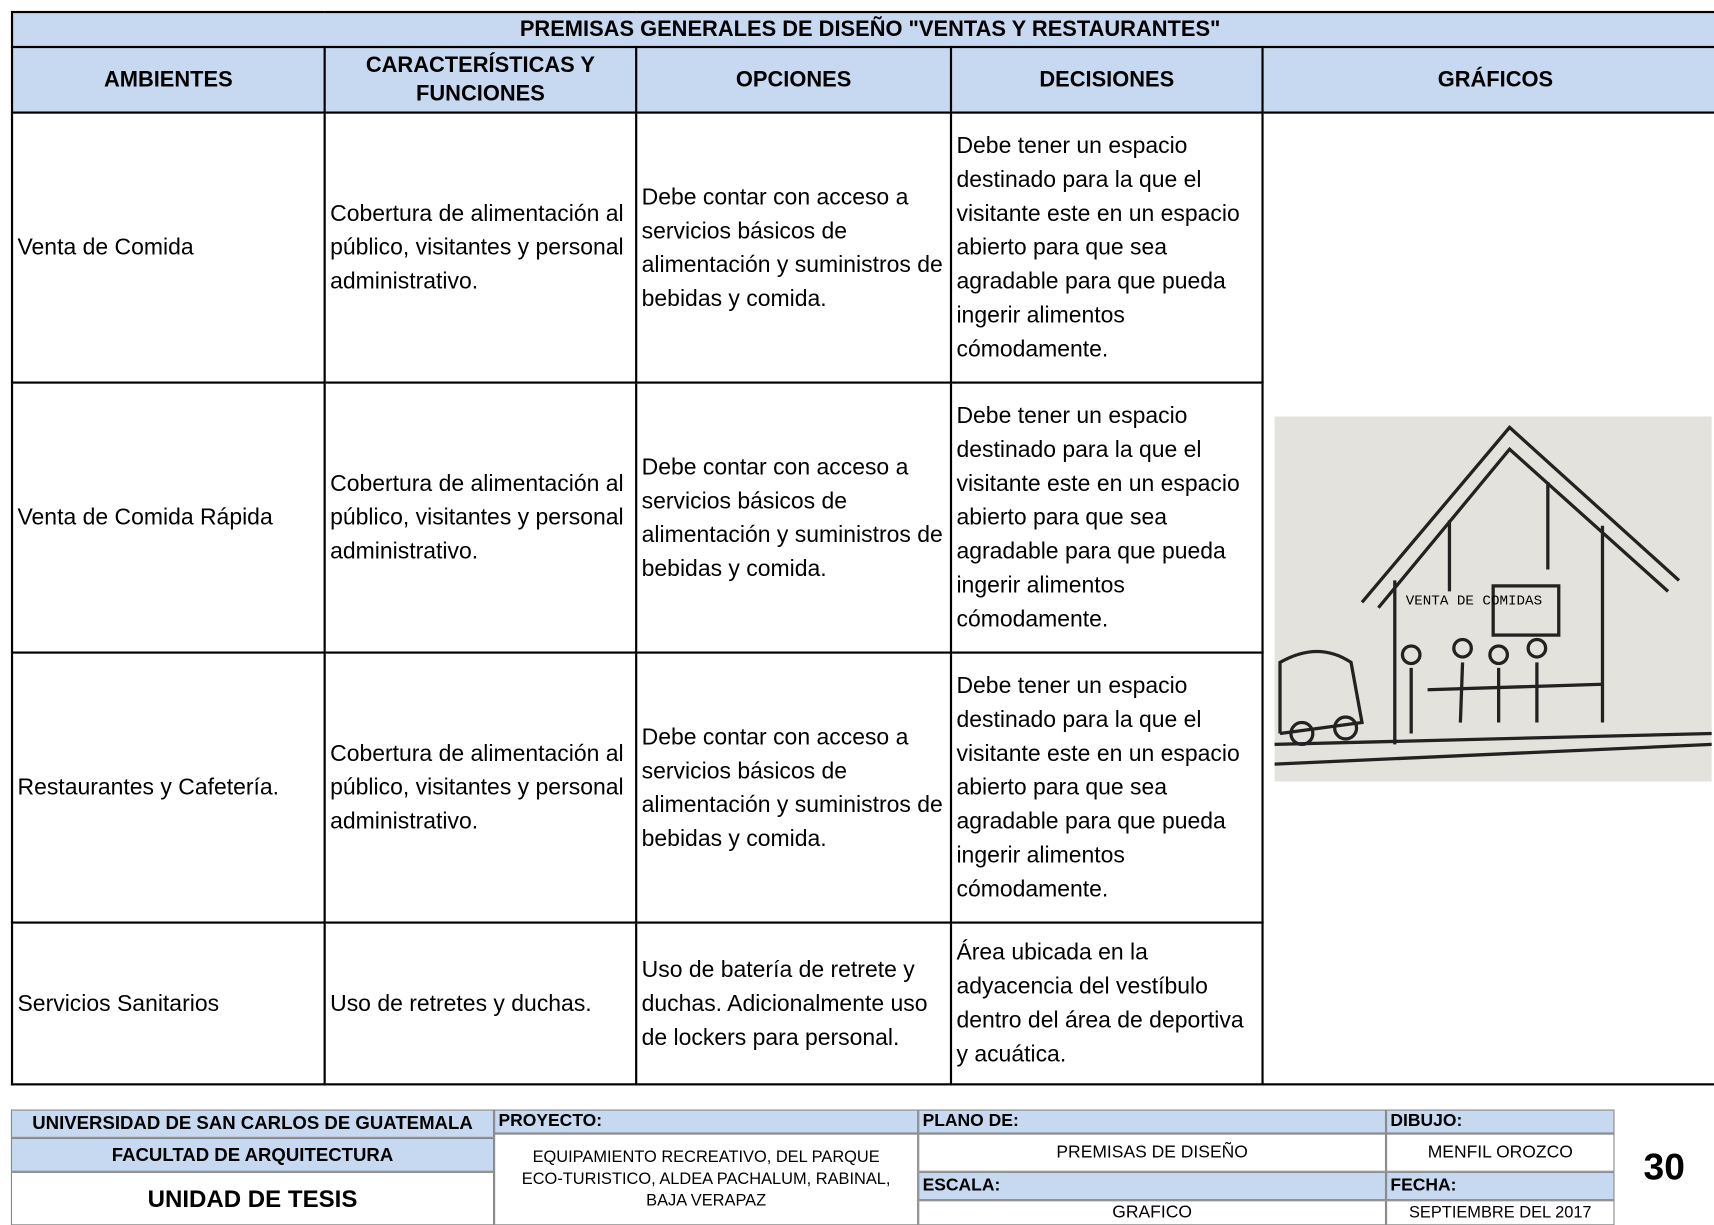  Describe the element at coordinates (1152, 1152) in the screenshot. I see `plan-value: PREMISAS DE DISEÑO` at that location.